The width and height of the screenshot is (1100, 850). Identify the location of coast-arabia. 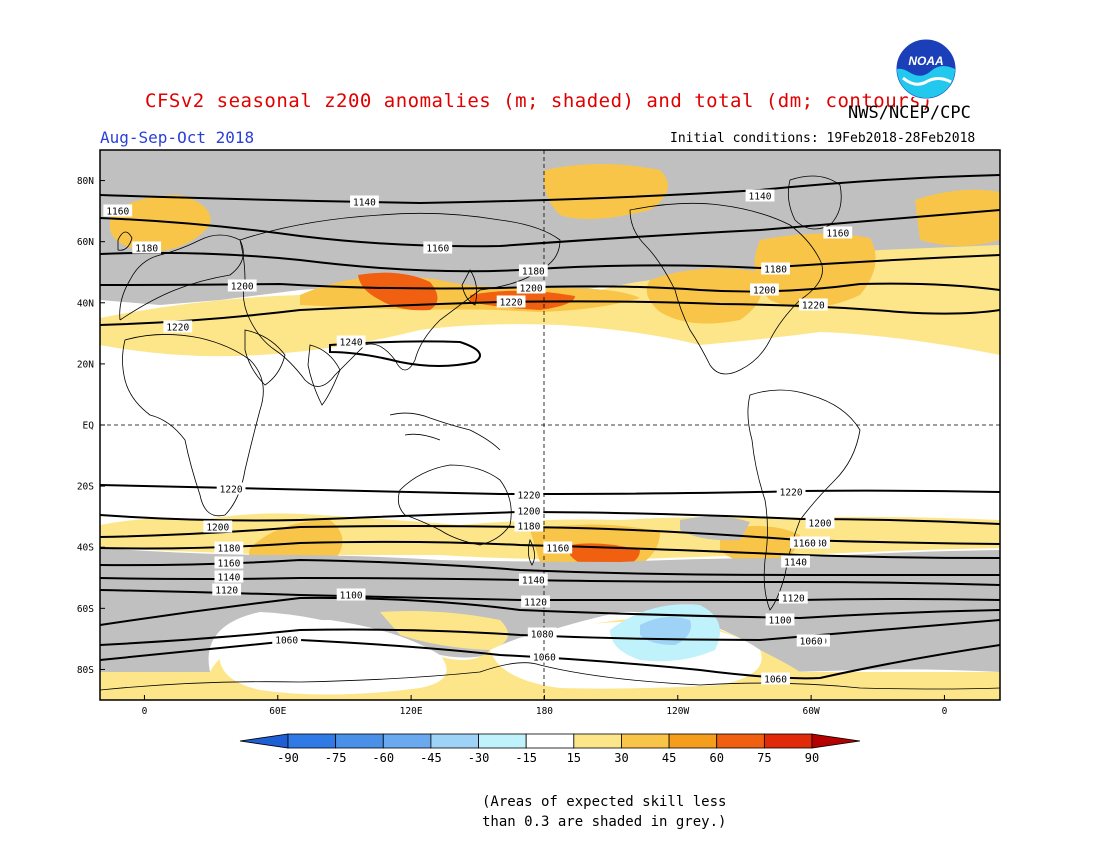
(265, 357).